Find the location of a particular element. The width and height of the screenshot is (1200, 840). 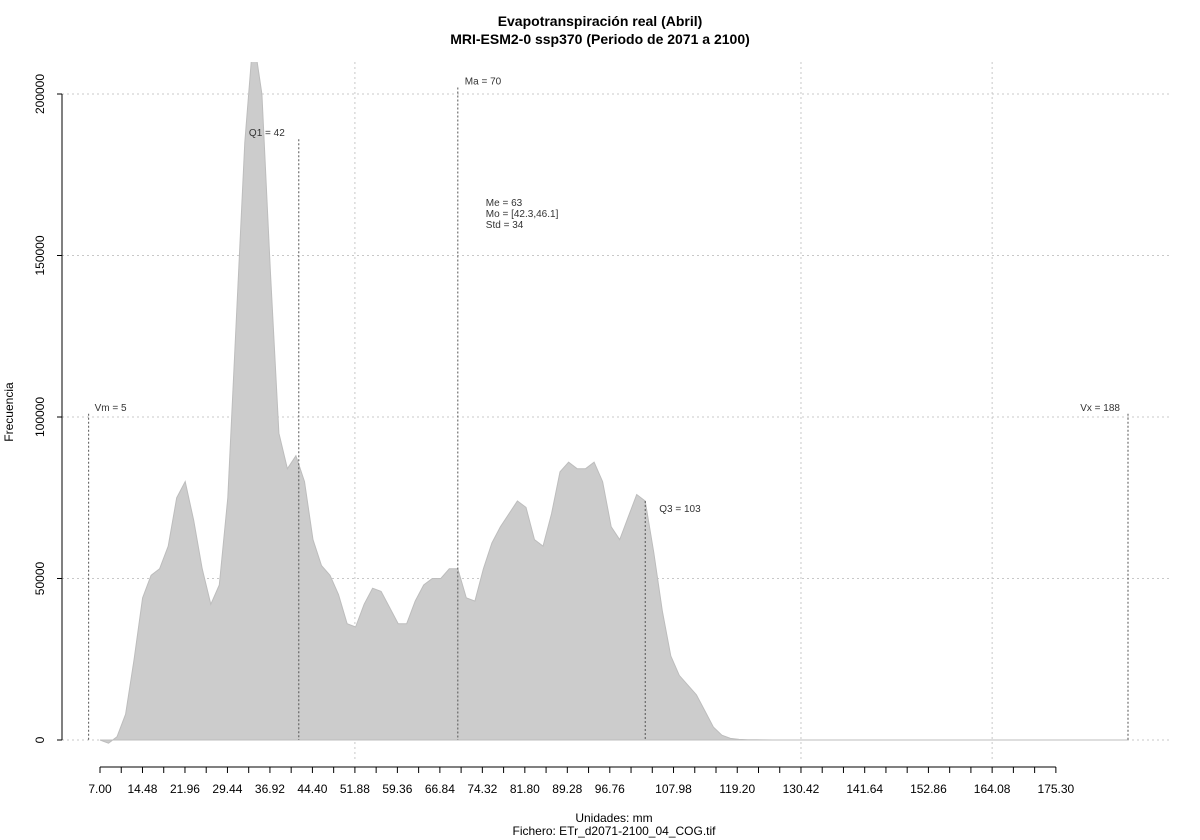

stats-line: Mo = [42.3,46.1] is located at coordinates (522, 214).